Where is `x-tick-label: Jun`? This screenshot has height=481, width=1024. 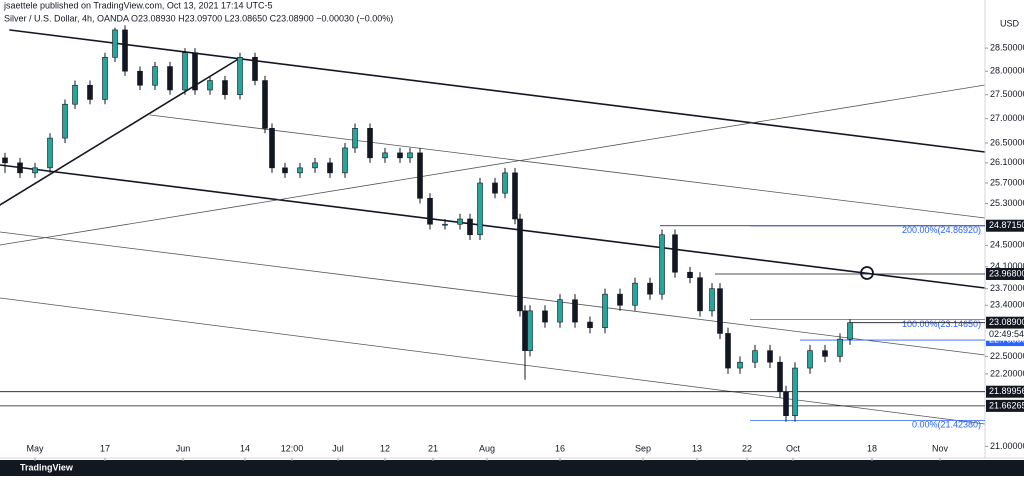
x-tick-label: Jun is located at coordinates (183, 448).